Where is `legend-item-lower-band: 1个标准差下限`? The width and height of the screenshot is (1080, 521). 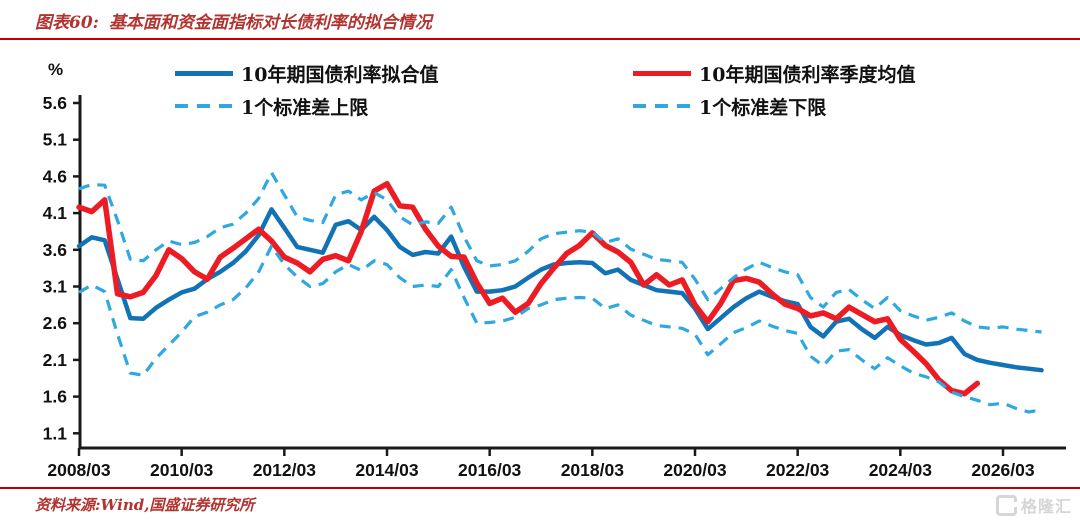
legend-item-lower-band: 1个标准差下限 is located at coordinates (730, 107).